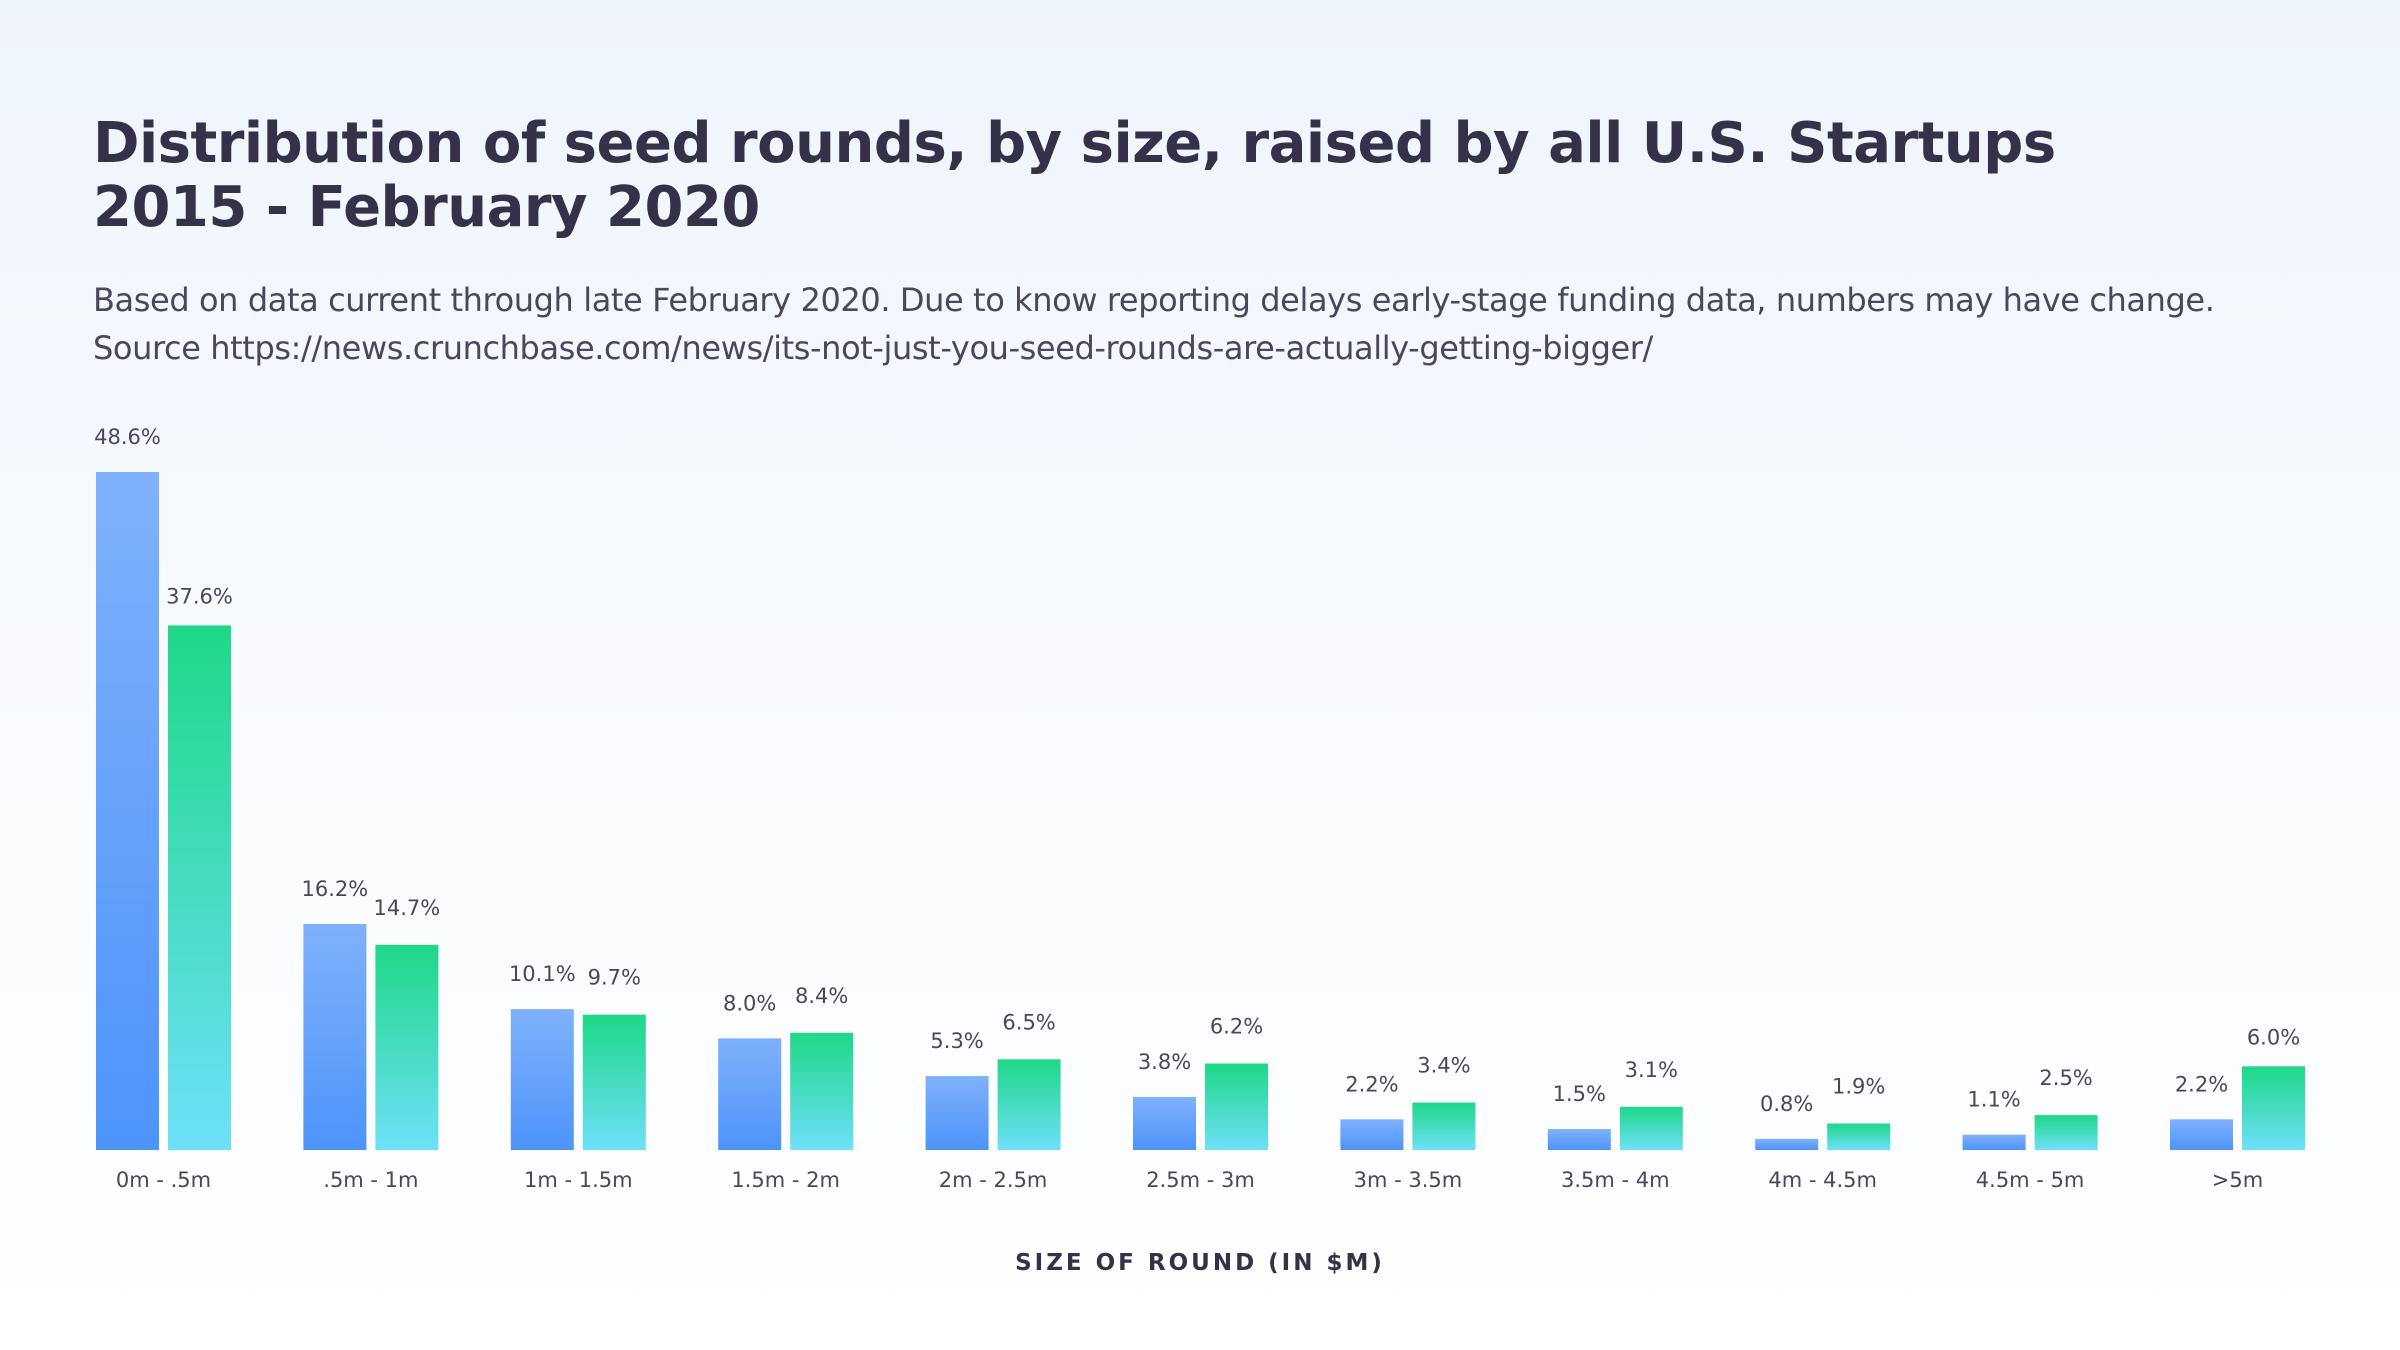  I want to click on data-label-series1-4: 5.3%, so click(956, 1041).